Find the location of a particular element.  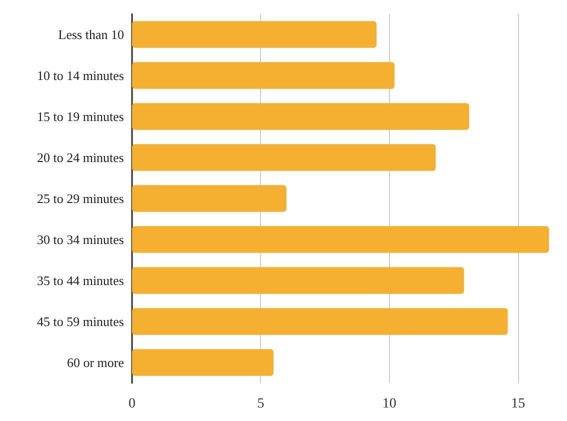

x-tick-label: 10 is located at coordinates (389, 404).